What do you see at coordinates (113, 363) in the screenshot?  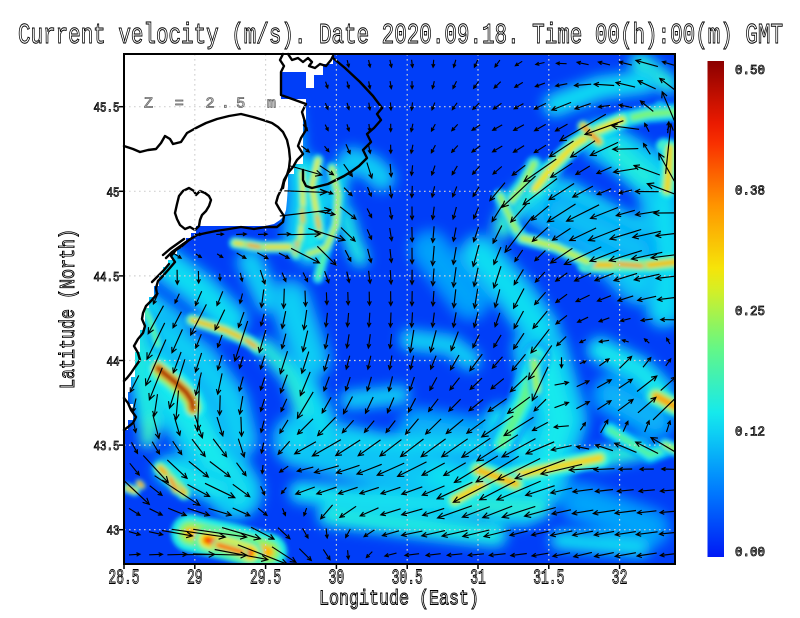 I see `svg-text: 44` at bounding box center [113, 363].